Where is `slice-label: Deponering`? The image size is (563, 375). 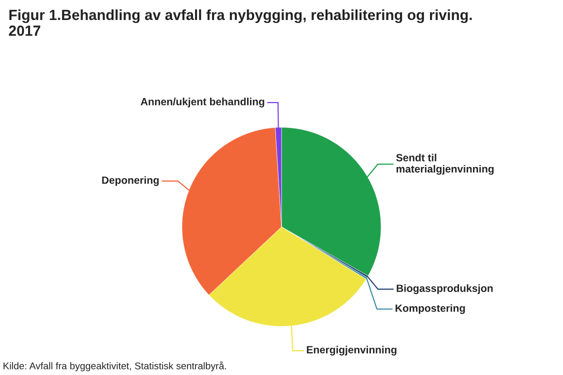
slice-label: Deponering is located at coordinates (130, 181).